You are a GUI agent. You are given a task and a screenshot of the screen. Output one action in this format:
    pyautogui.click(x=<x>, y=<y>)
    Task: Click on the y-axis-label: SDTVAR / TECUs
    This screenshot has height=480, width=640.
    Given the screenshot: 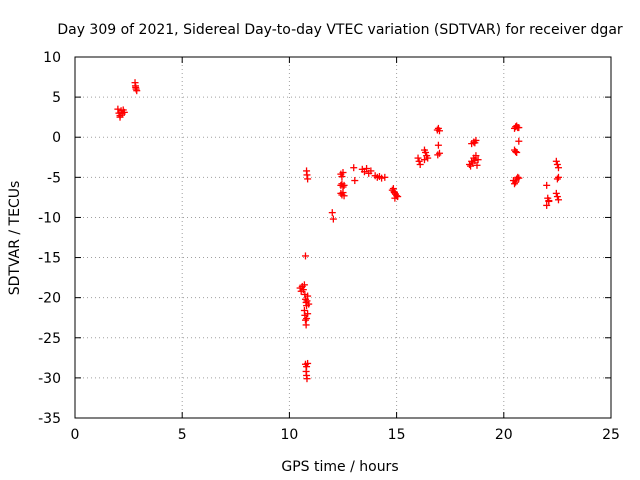 What is the action you would take?
    pyautogui.click(x=15, y=238)
    